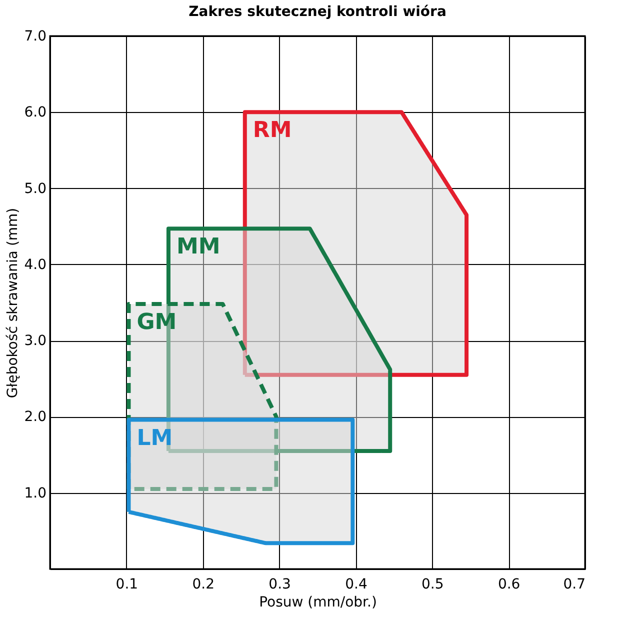  What do you see at coordinates (433, 584) in the screenshot?
I see `x-tick-label: 0.5` at bounding box center [433, 584].